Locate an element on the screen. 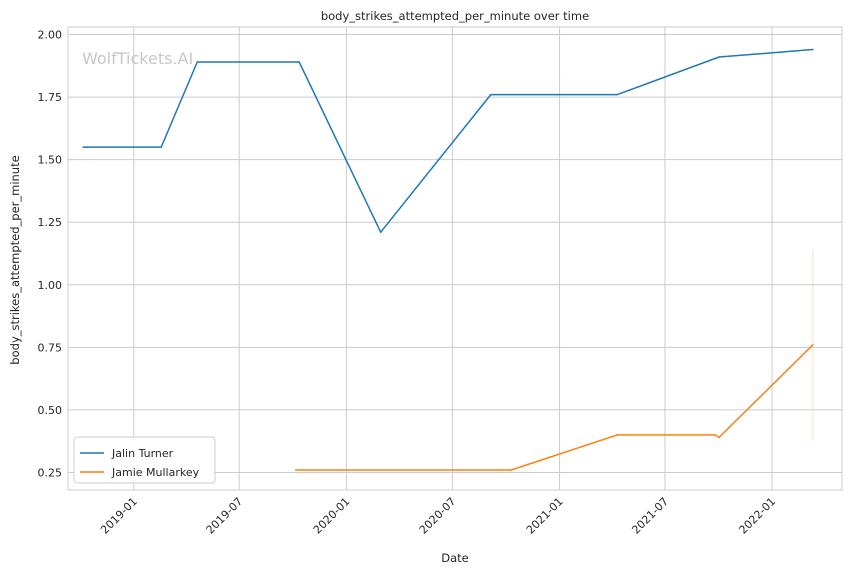  legend-box is located at coordinates (144, 460).